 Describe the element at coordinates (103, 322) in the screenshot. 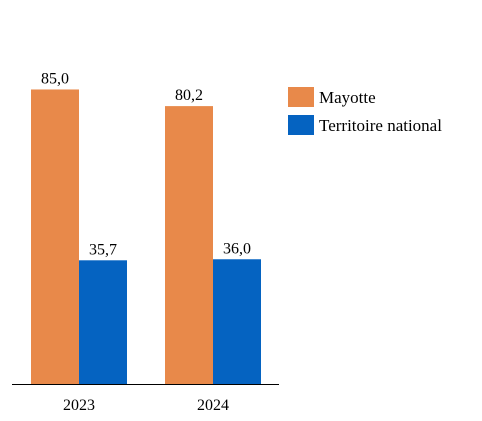

I see `bar-territoire-national-2023` at that location.